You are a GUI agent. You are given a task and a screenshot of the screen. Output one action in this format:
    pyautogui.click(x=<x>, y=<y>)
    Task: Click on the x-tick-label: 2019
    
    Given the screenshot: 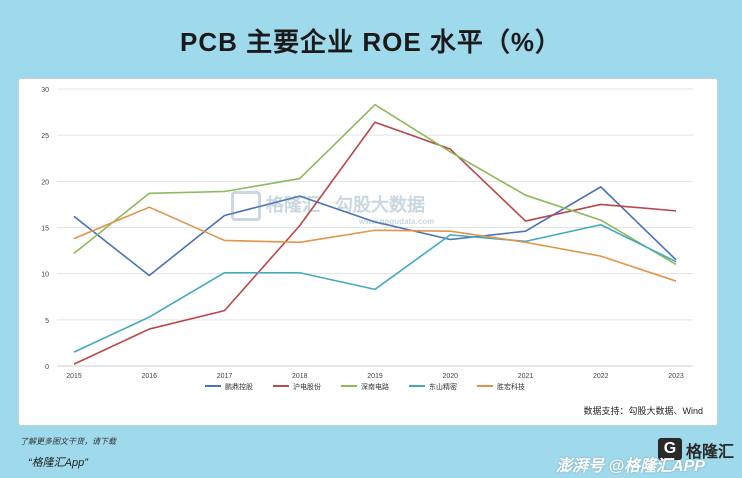 What is the action you would take?
    pyautogui.click(x=375, y=376)
    